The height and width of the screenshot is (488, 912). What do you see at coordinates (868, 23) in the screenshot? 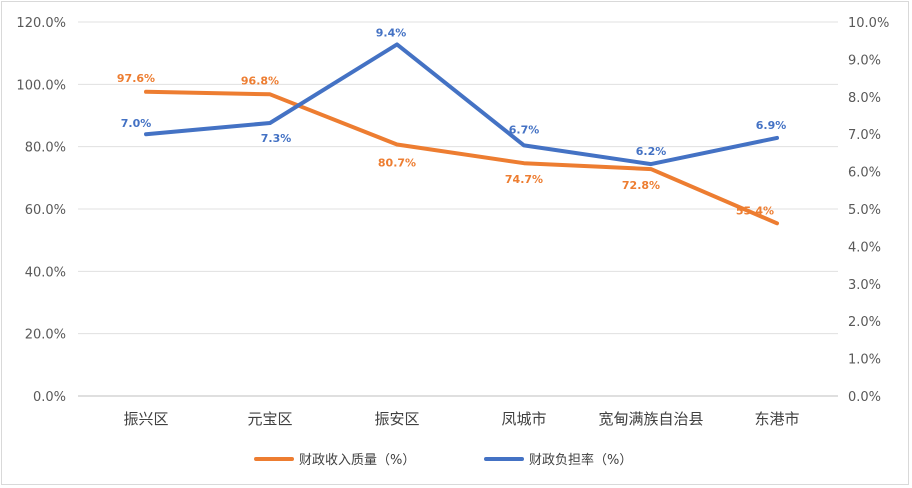
I see `y-right-tick-label: 10.0%` at bounding box center [868, 23].